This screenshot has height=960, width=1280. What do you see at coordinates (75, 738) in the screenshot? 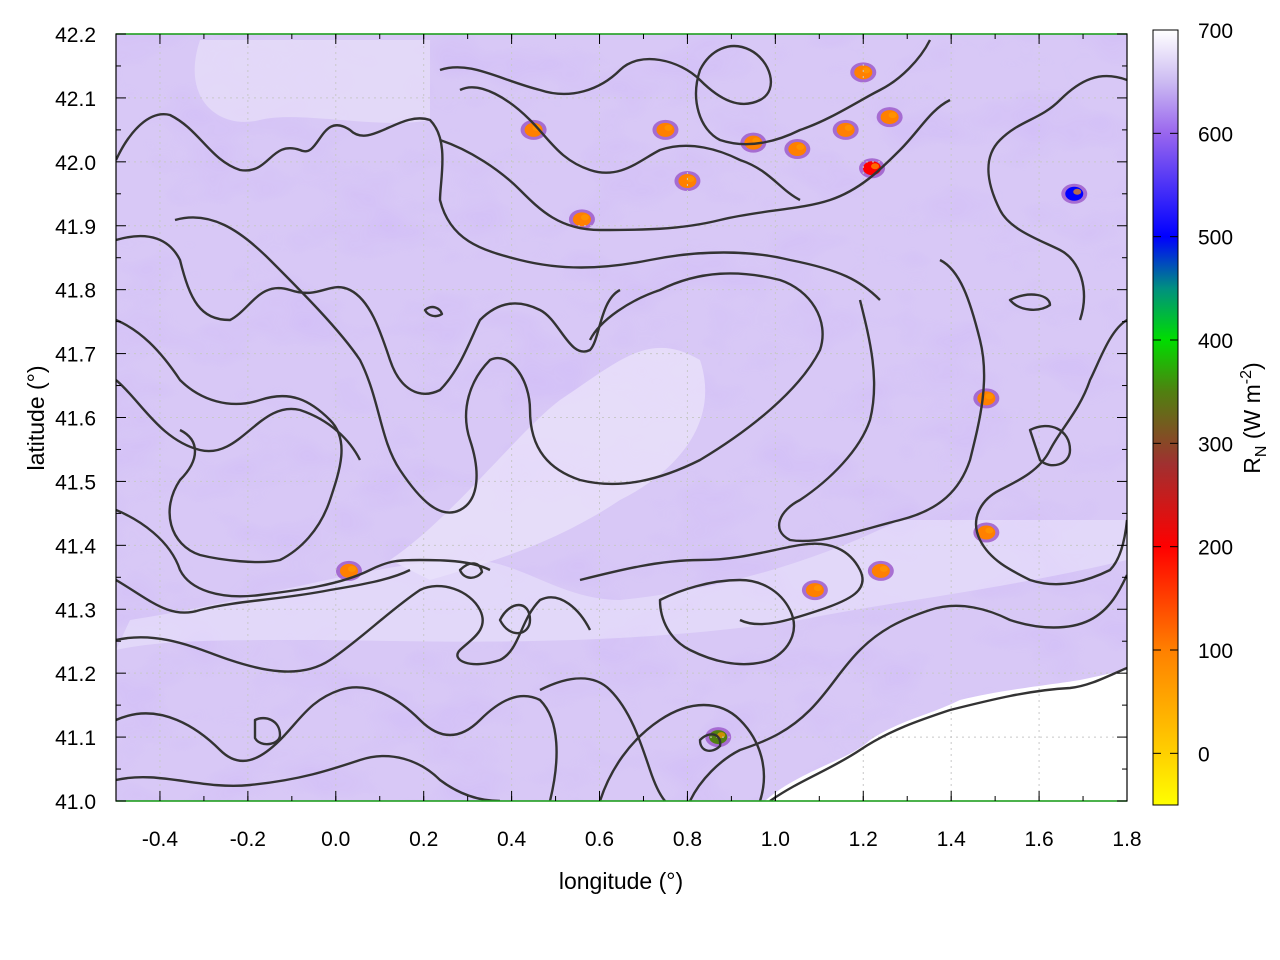
I see `y-tick-label: 41.1` at bounding box center [75, 738].